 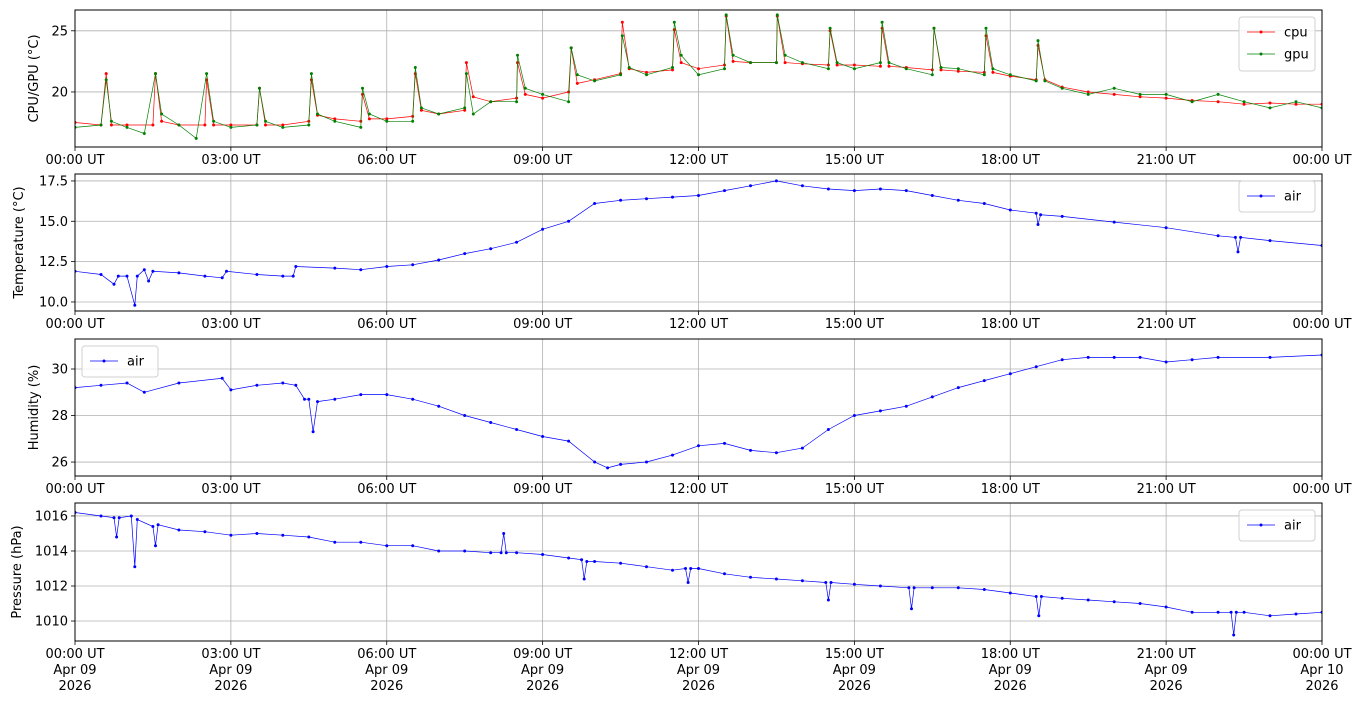 I want to click on y-tick-label: 1010, so click(x=51, y=622).